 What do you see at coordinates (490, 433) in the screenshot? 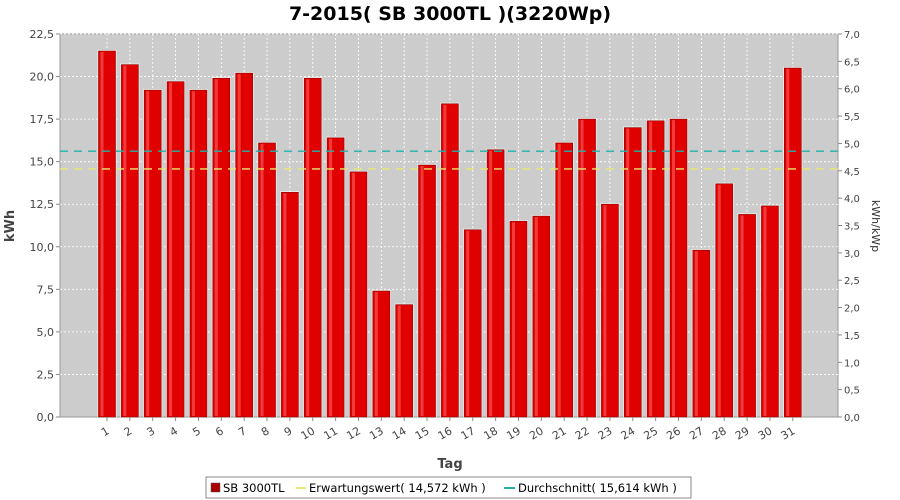
I see `x-tick-label: 18` at bounding box center [490, 433].